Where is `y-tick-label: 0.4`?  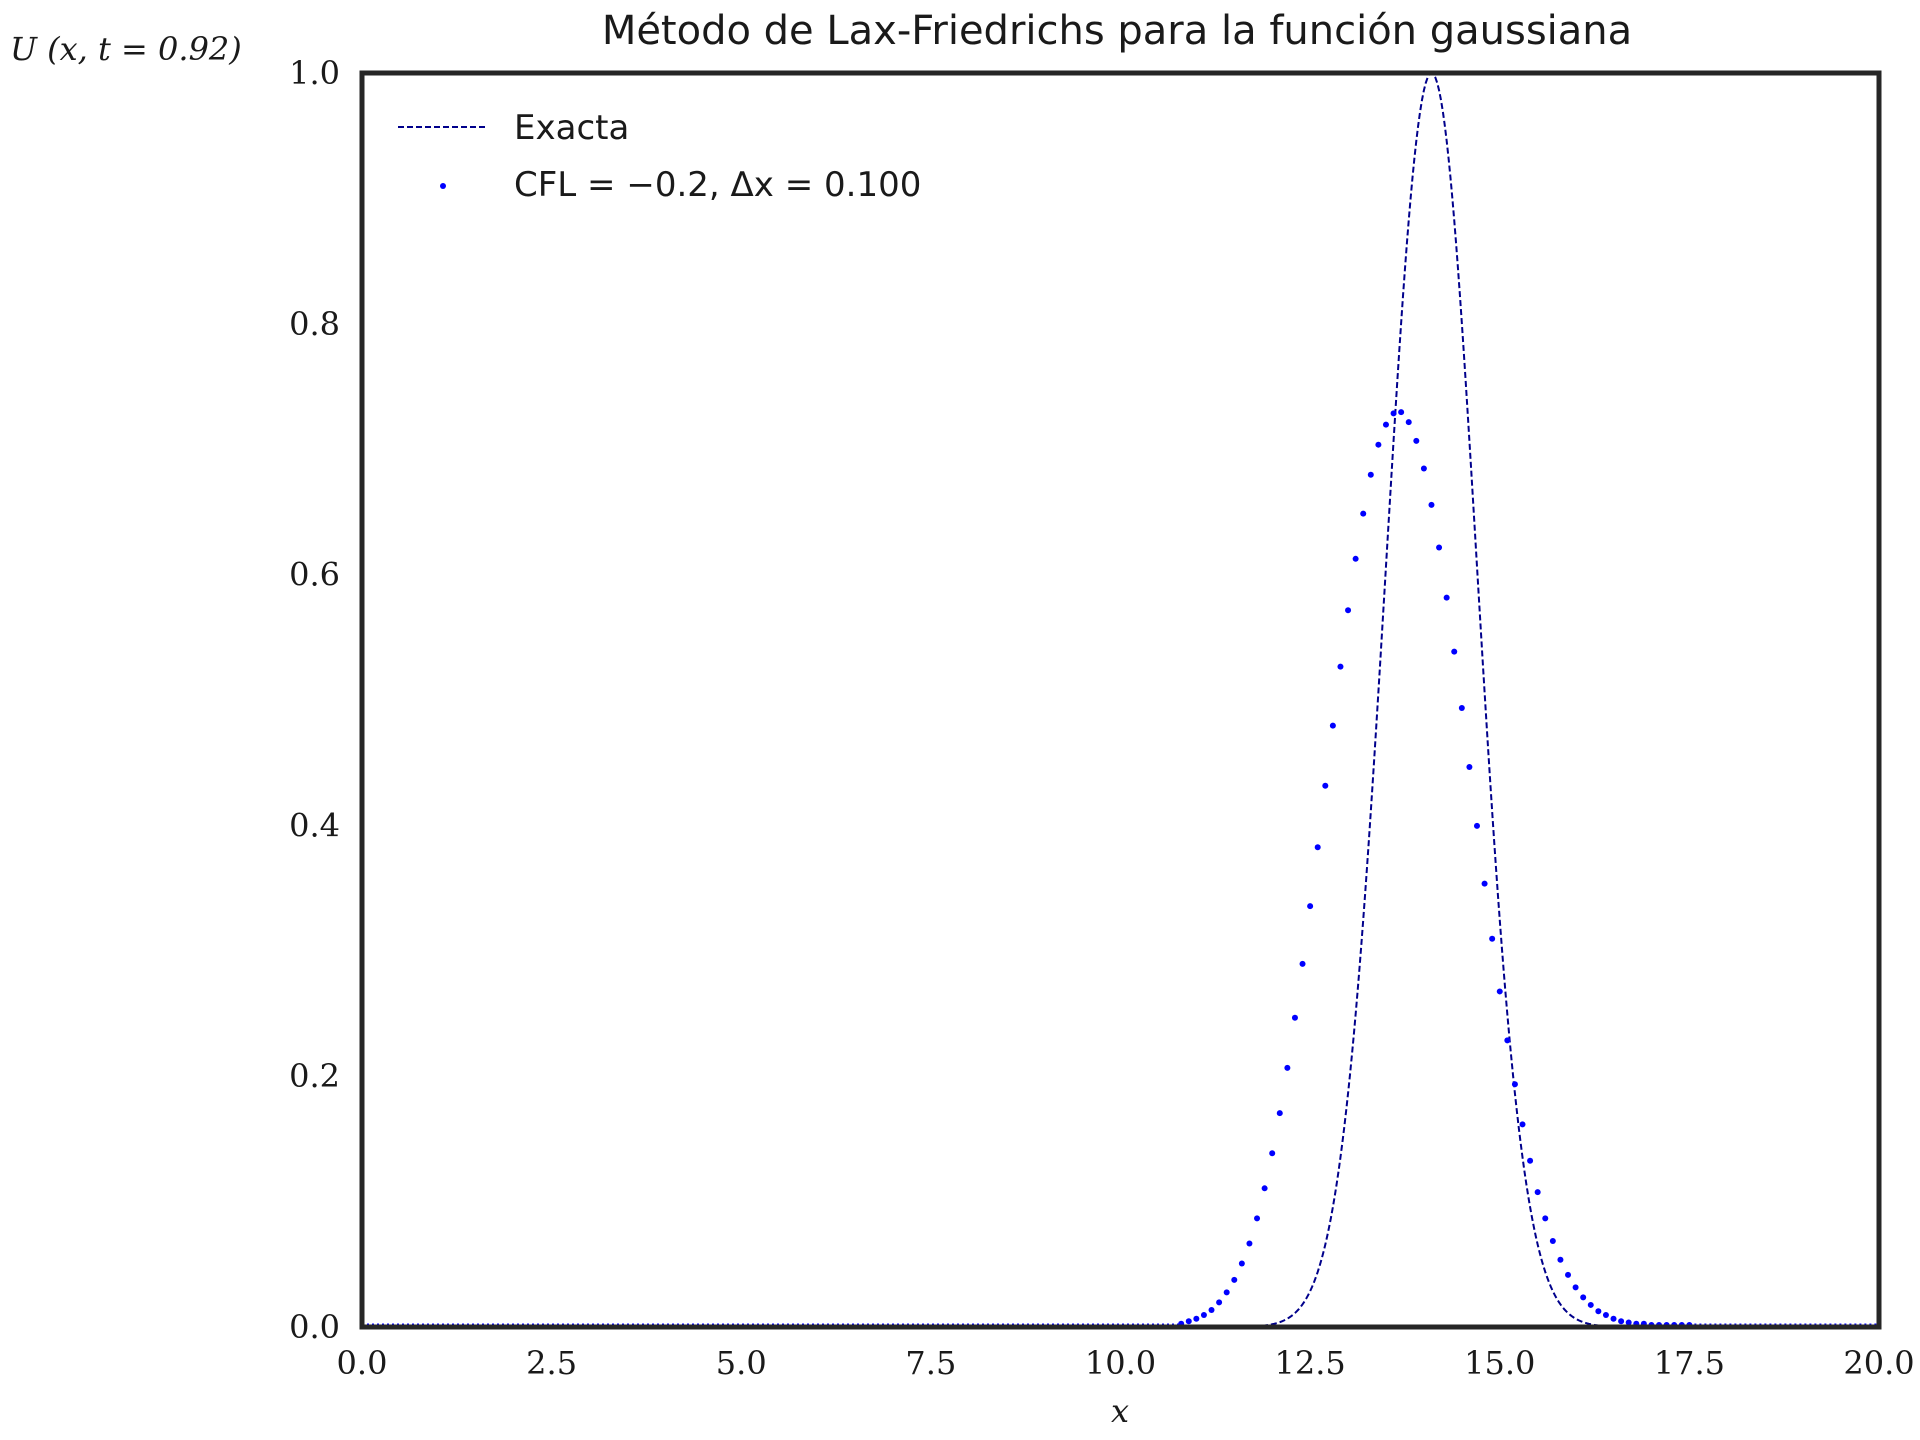
y-tick-label: 0.4 is located at coordinates (314, 825).